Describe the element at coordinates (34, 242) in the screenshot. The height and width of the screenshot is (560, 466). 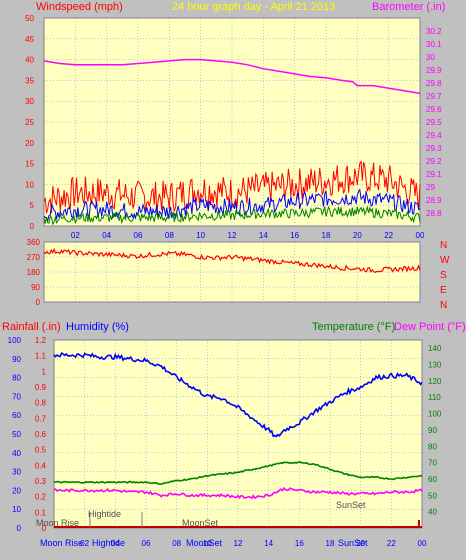
I see `direction-tick-label: 360` at that location.